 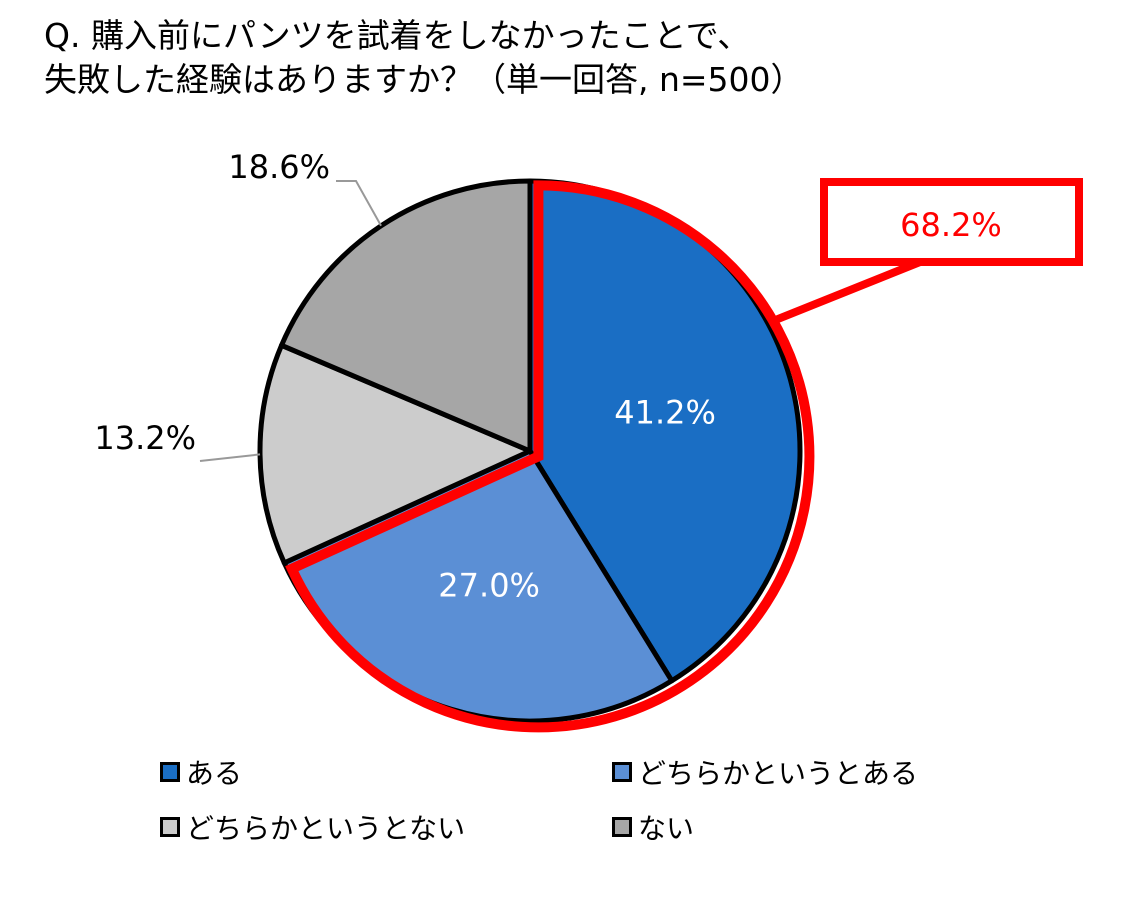 What do you see at coordinates (778, 773) in the screenshot?
I see `legend-label: どちらかというとある` at bounding box center [778, 773].